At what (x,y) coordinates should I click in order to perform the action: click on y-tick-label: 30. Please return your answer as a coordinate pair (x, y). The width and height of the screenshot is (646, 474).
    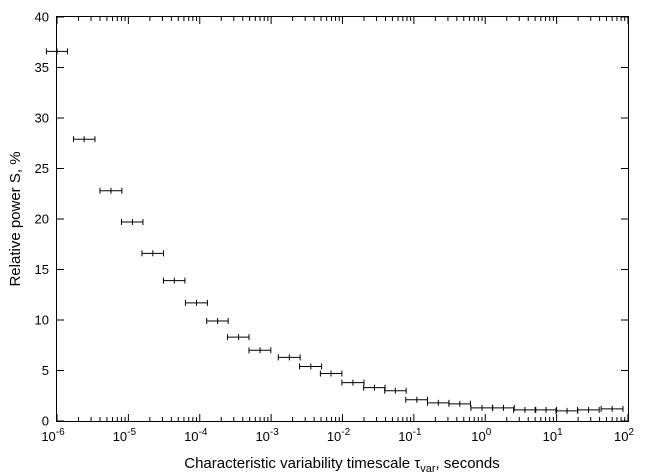
    Looking at the image, I should click on (42, 118).